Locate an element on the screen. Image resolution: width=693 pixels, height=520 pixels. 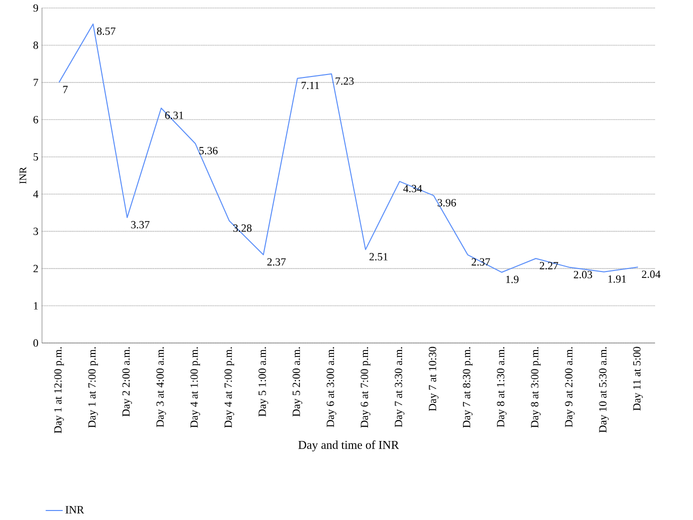
x-tick-label: Day 7 at 8:30 p.m. is located at coordinates (467, 387).